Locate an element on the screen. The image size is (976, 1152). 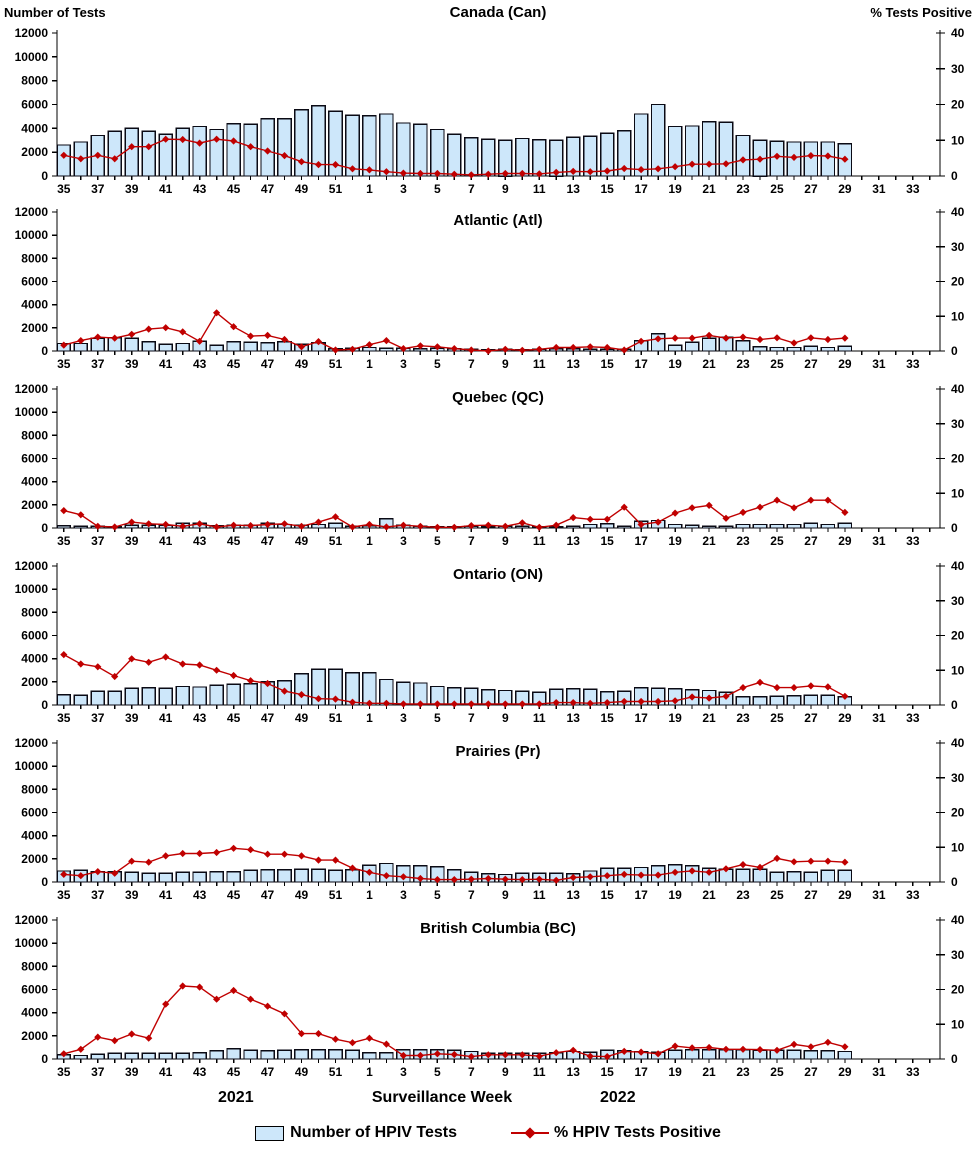
panel-title: Quebec (QC) is located at coordinates (498, 397).